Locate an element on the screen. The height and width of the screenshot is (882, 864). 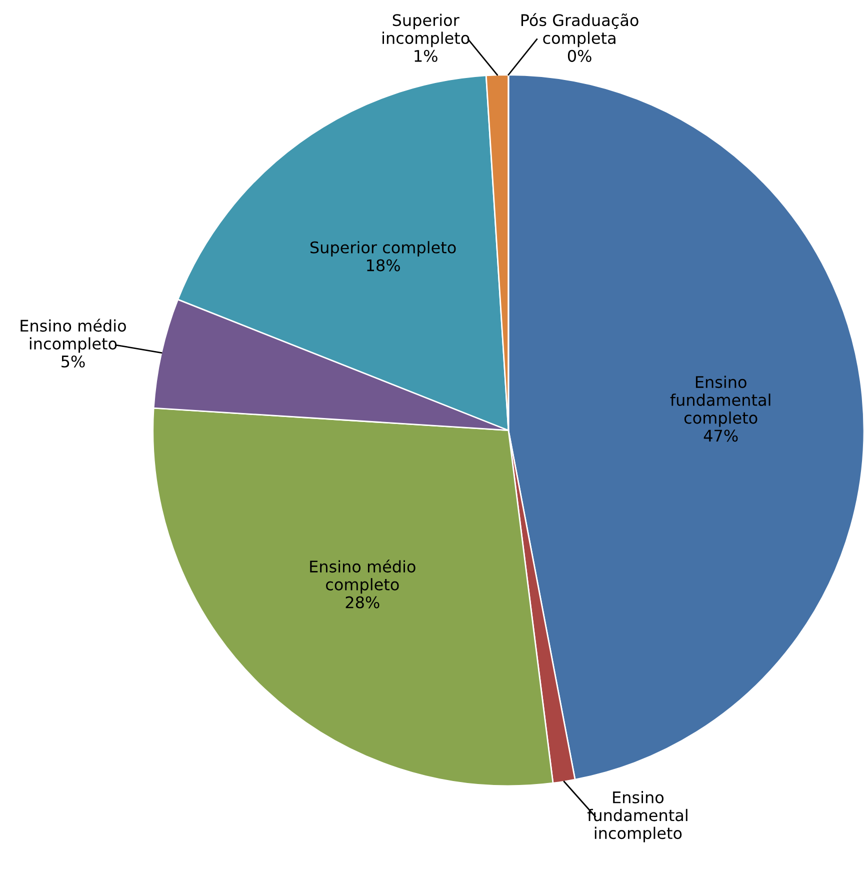
slice-label: Superior incompleto is located at coordinates (426, 31).